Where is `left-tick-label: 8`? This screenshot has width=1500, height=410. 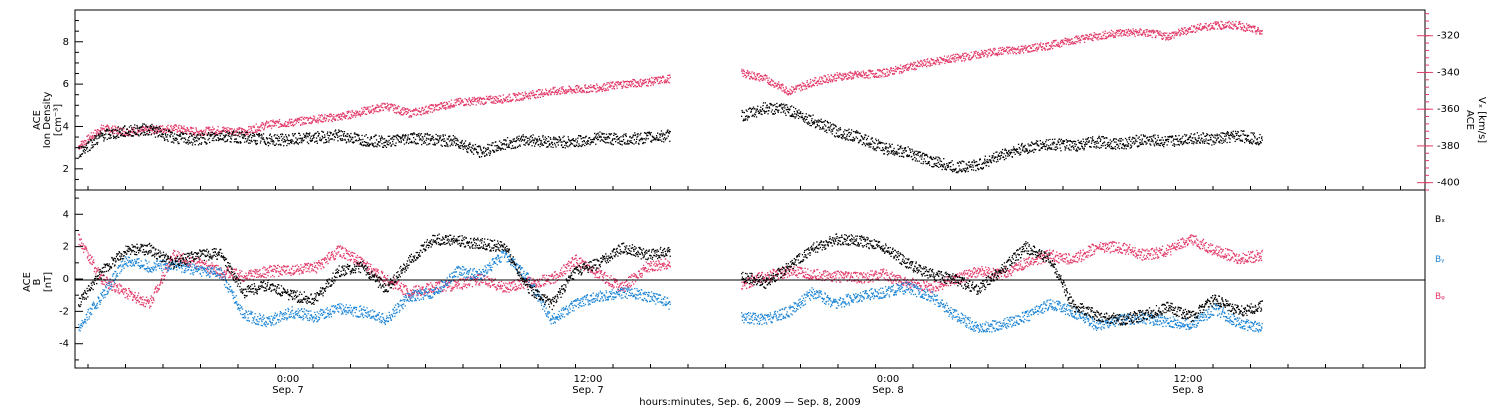
left-tick-label: 8 is located at coordinates (66, 42).